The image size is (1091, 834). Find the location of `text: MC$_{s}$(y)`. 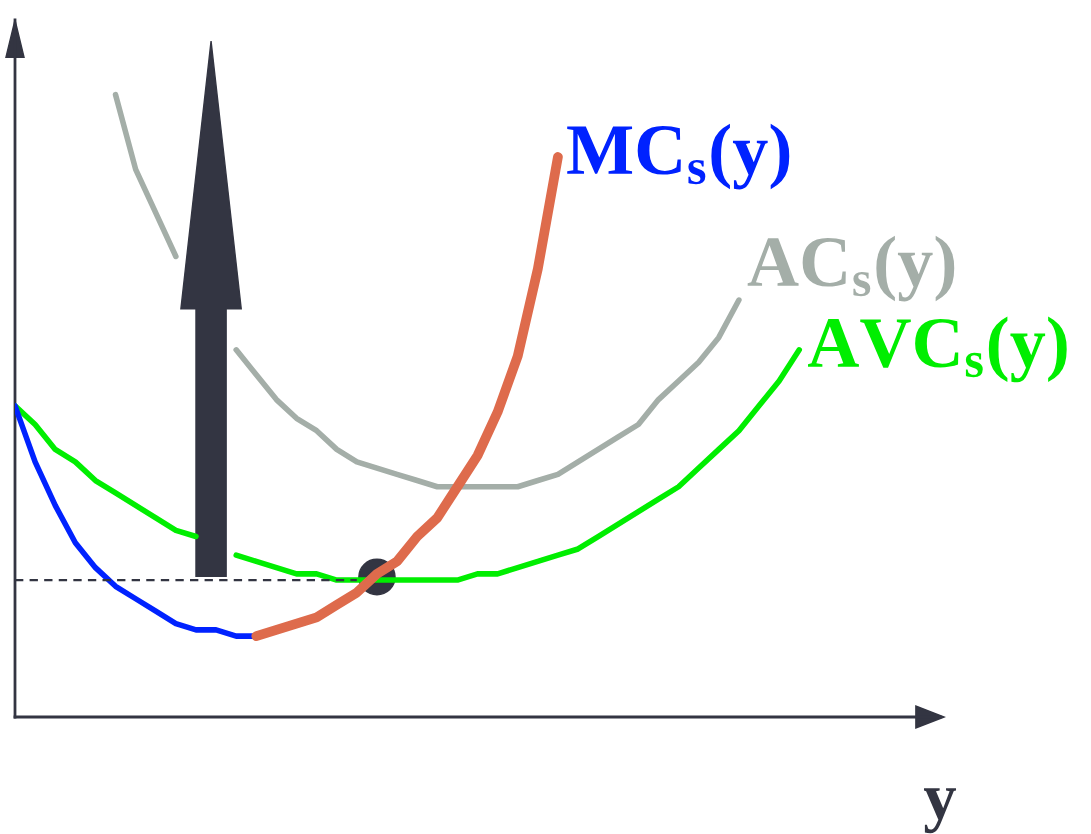

text: MC$_{s}$(y) is located at coordinates (678, 156).